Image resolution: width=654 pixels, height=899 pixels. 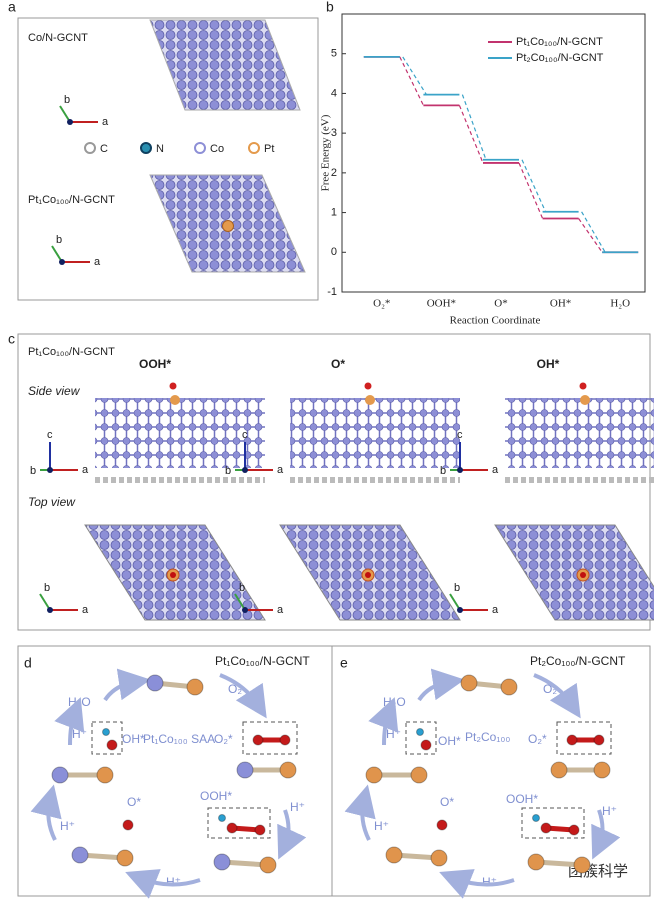 What do you see at coordinates (160, 149) in the screenshot?
I see `legend-text: N` at bounding box center [160, 149].